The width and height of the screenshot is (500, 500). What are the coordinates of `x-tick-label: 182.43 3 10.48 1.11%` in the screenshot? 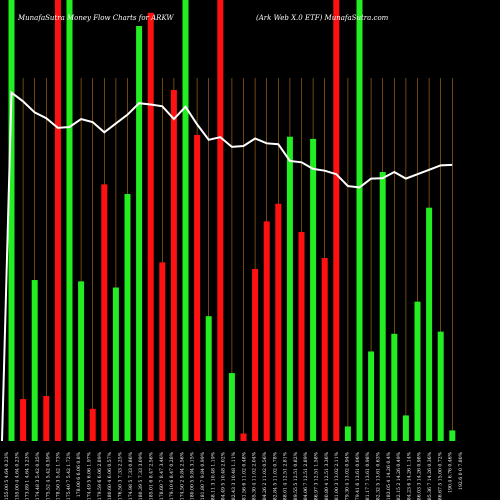 It's located at (234, 475).